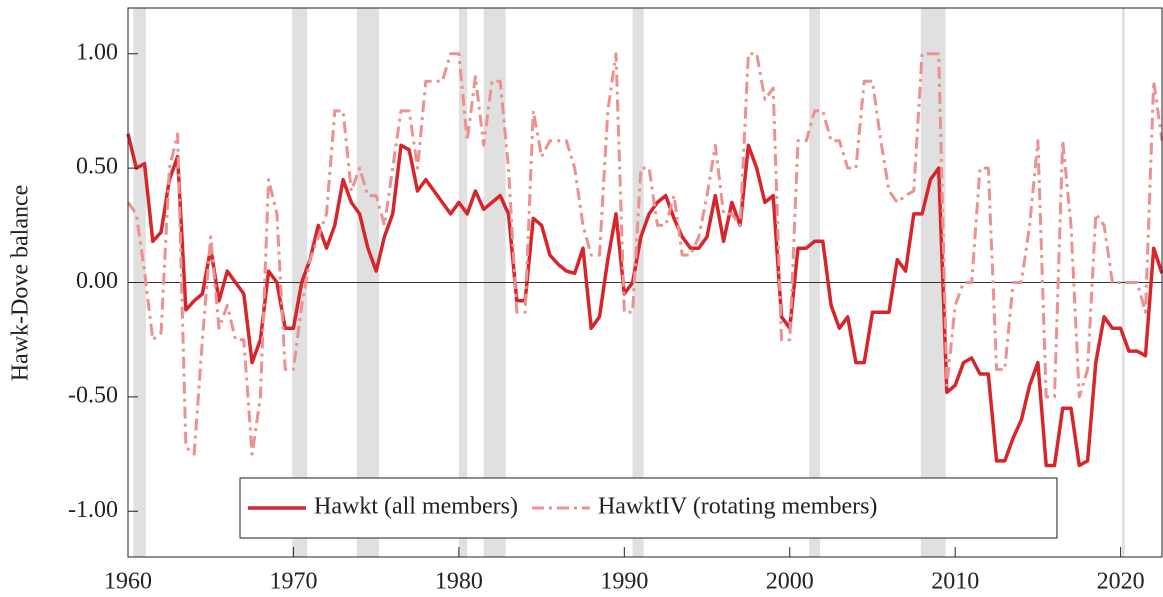 Image resolution: width=1163 pixels, height=597 pixels. Describe the element at coordinates (93, 395) in the screenshot. I see `y-tick-label: -0.50` at that location.